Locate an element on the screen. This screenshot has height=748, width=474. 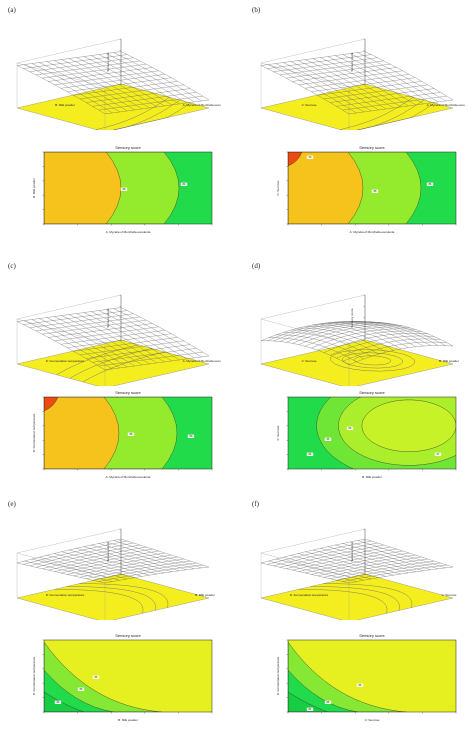
contour-level-label: 84 is located at coordinates (58, 702).